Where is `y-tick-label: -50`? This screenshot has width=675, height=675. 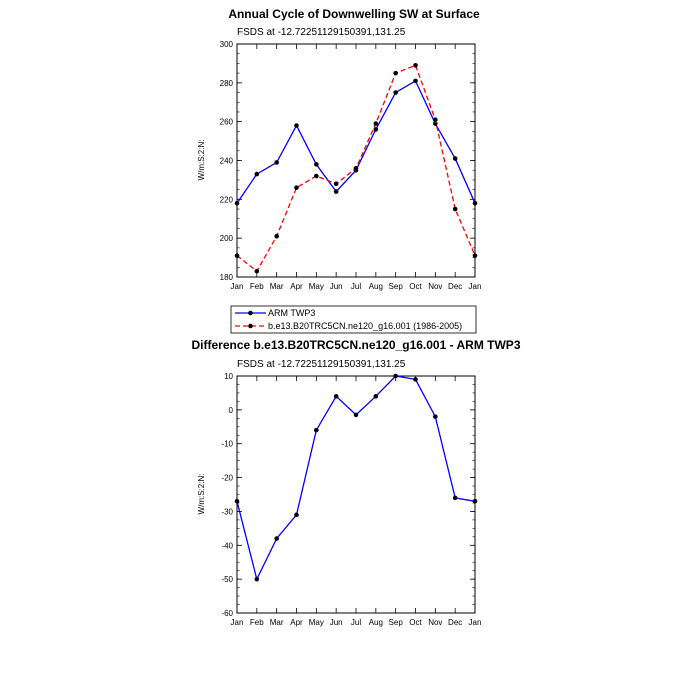
y-tick-label: -50 is located at coordinates (227, 579).